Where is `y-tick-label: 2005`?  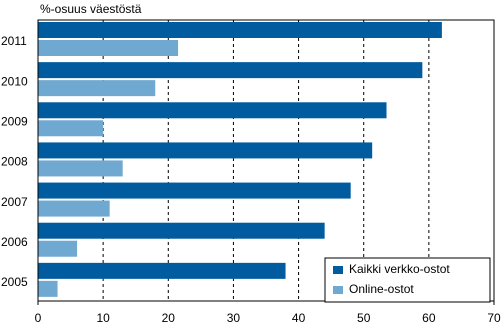 y-tick-label: 2005 is located at coordinates (14, 282).